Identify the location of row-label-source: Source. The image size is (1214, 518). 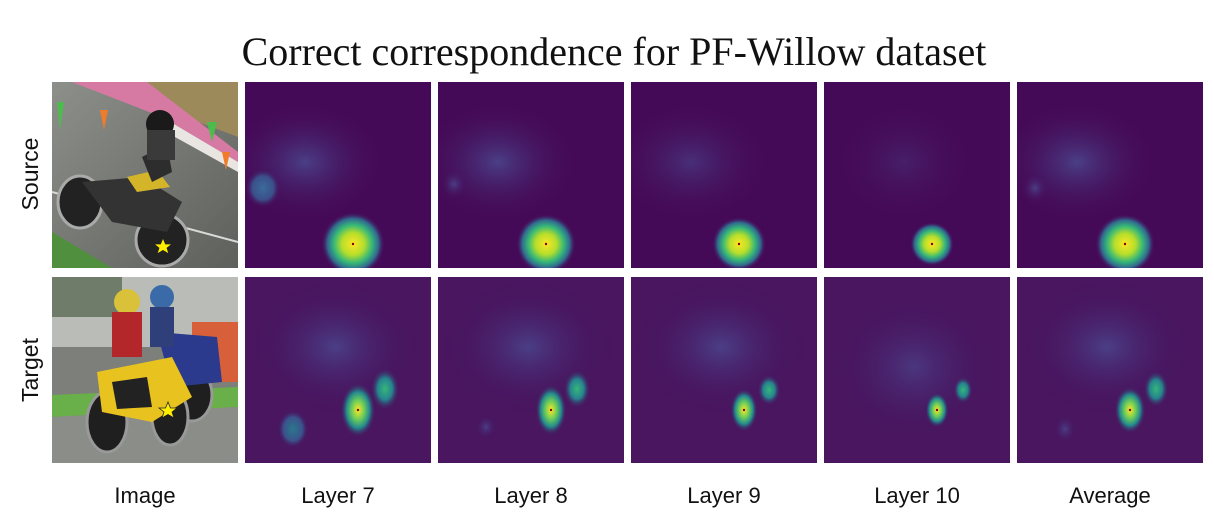
(30, 174).